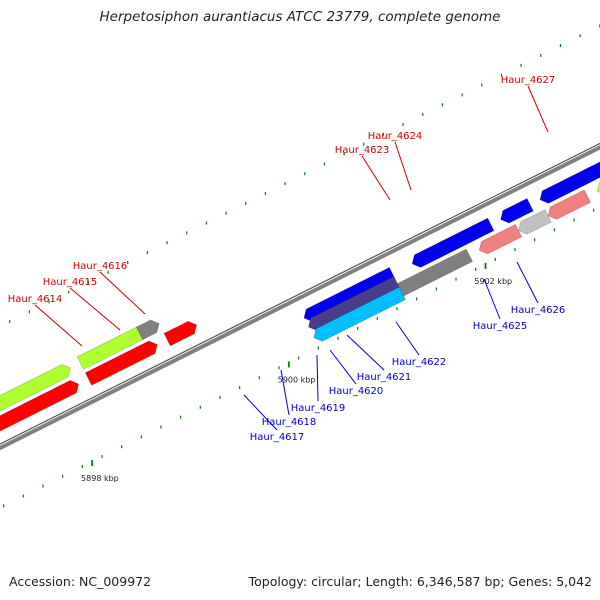 This screenshot has width=600, height=600. Describe the element at coordinates (395, 136) in the screenshot. I see `gene-label: Haur_4624` at that location.